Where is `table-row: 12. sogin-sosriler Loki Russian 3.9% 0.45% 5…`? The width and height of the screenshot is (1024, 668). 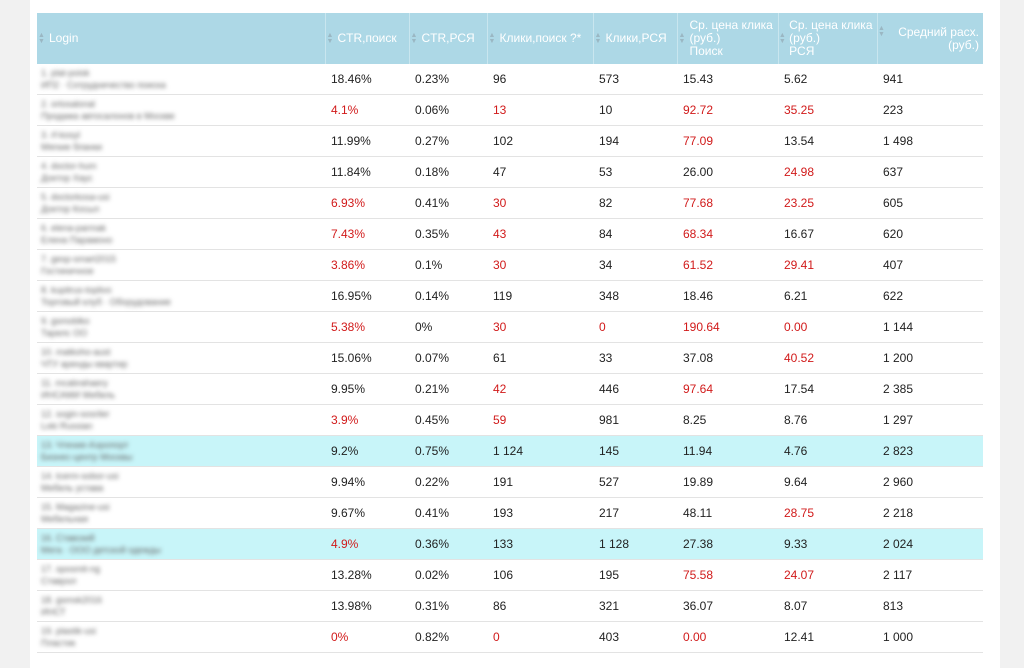 table-row: 12. sogin-sosriler Loki Russian 3.9% 0.45% 5… is located at coordinates (510, 420).